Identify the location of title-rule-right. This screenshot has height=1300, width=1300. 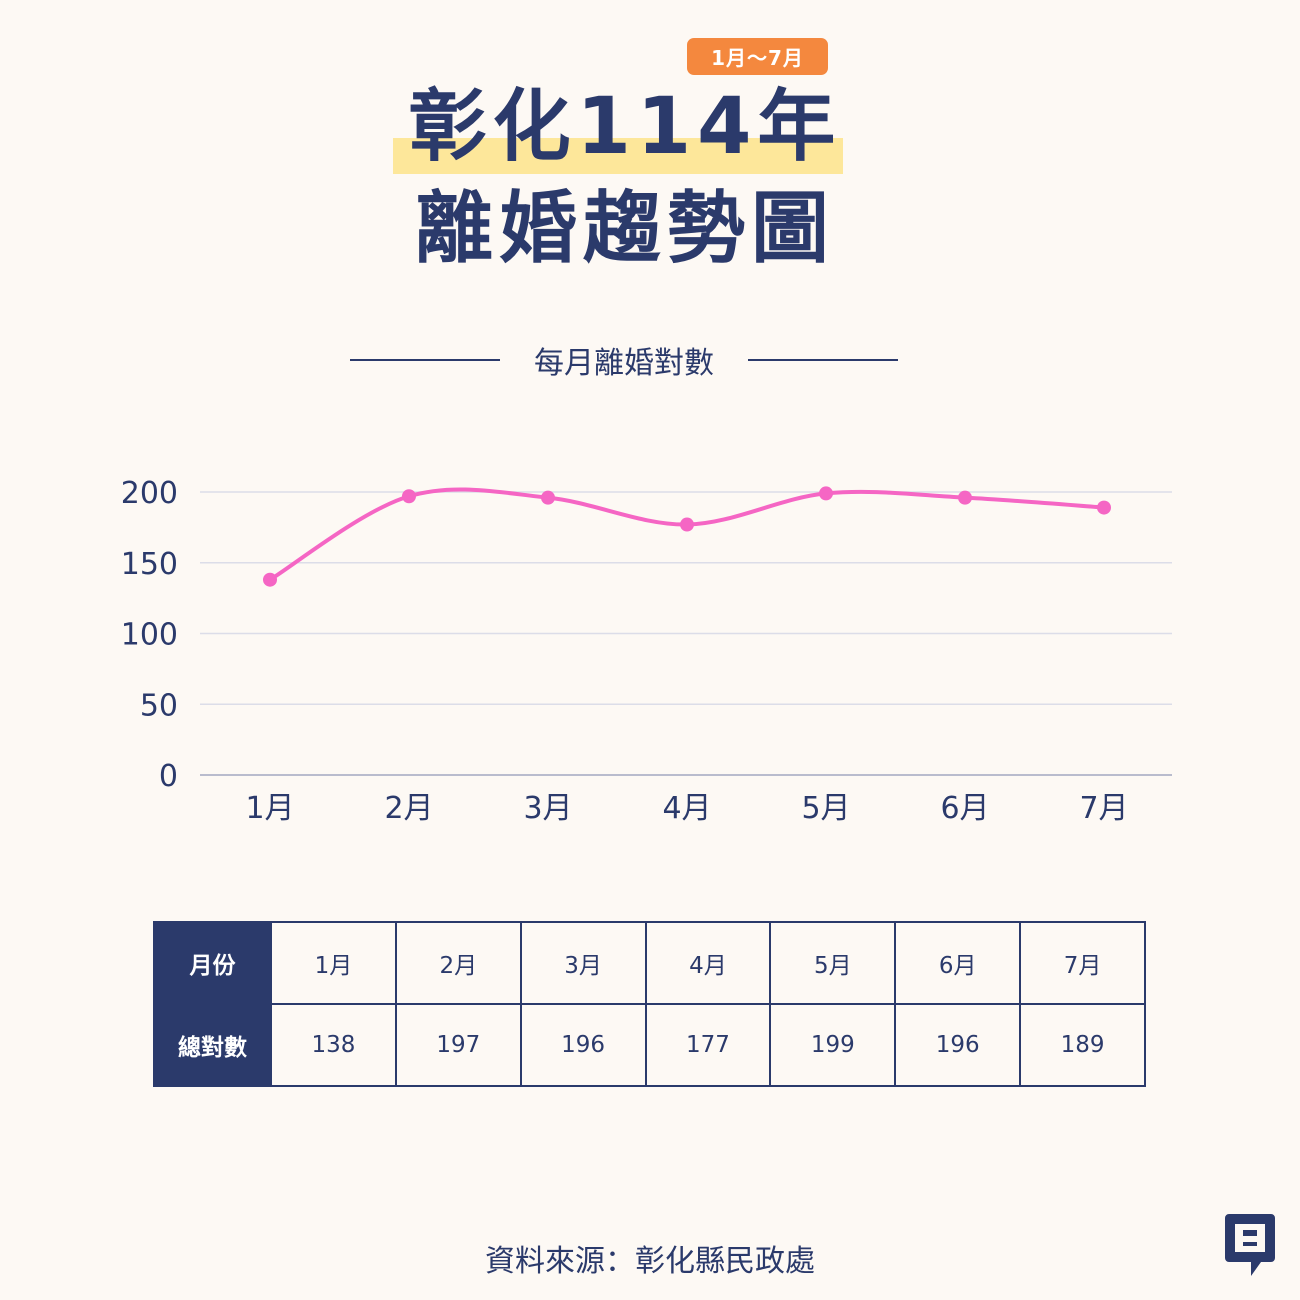
(823, 360).